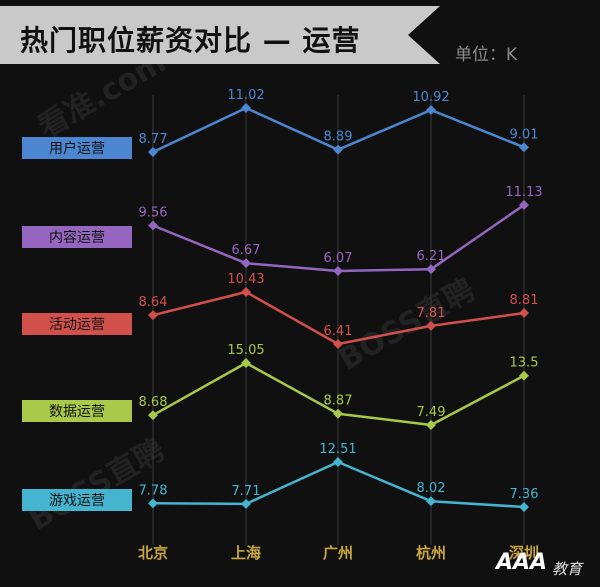 Image resolution: width=600 pixels, height=587 pixels. Describe the element at coordinates (431, 553) in the screenshot. I see `x-tick-label: 杭州` at that location.